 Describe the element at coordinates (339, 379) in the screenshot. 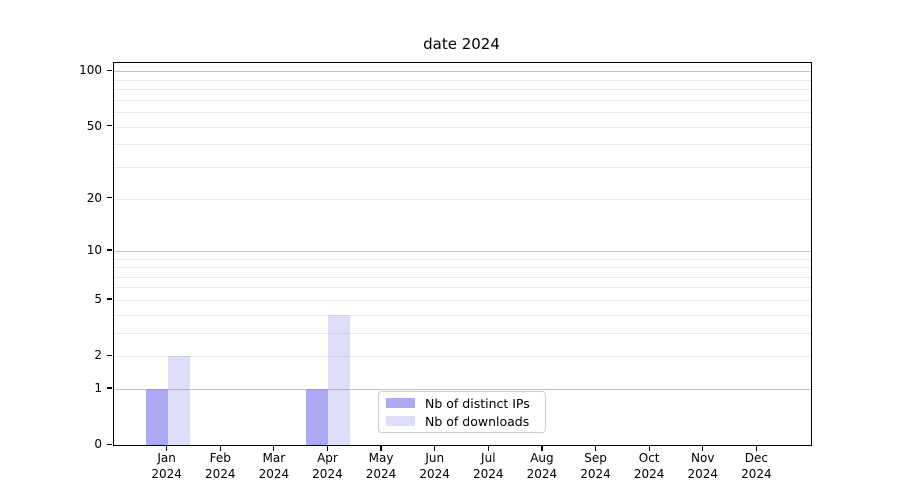

I see `bar-nb-of-downloads-apr` at that location.